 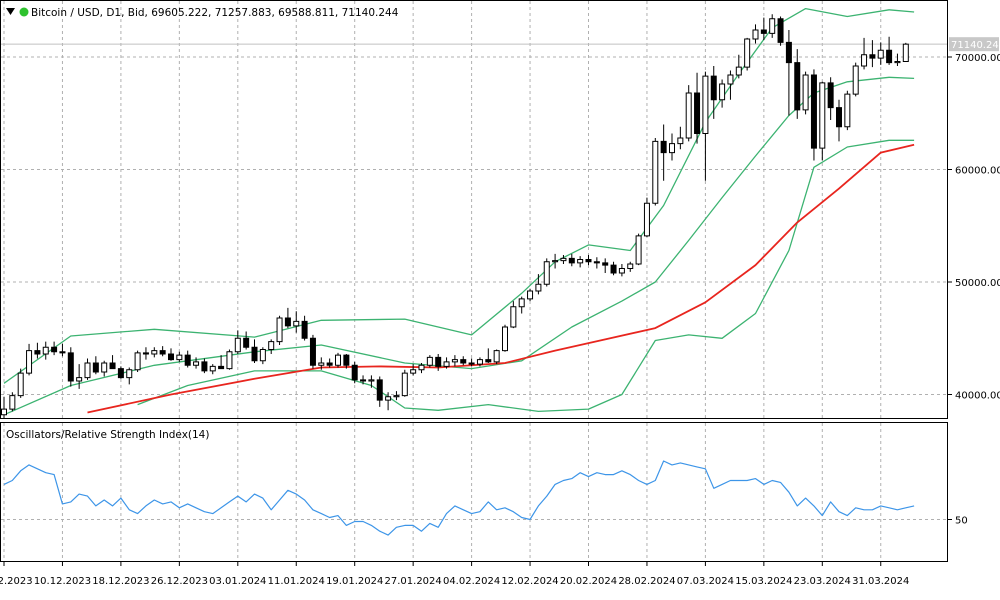 What do you see at coordinates (62, 581) in the screenshot?
I see `x-tick-label: 10.12.2023` at bounding box center [62, 581].